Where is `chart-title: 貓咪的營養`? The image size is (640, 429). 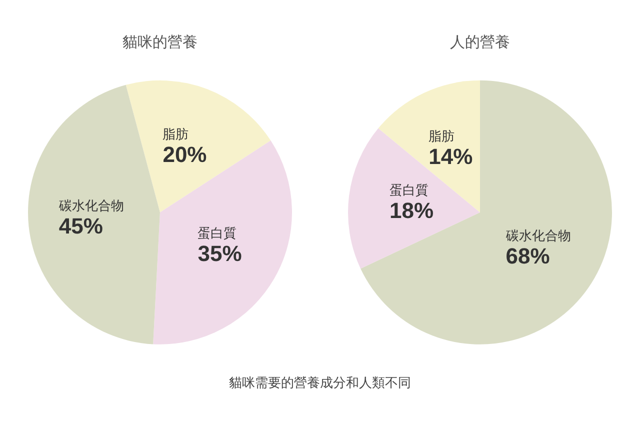
chart-title: 貓咪的營養 is located at coordinates (160, 42).